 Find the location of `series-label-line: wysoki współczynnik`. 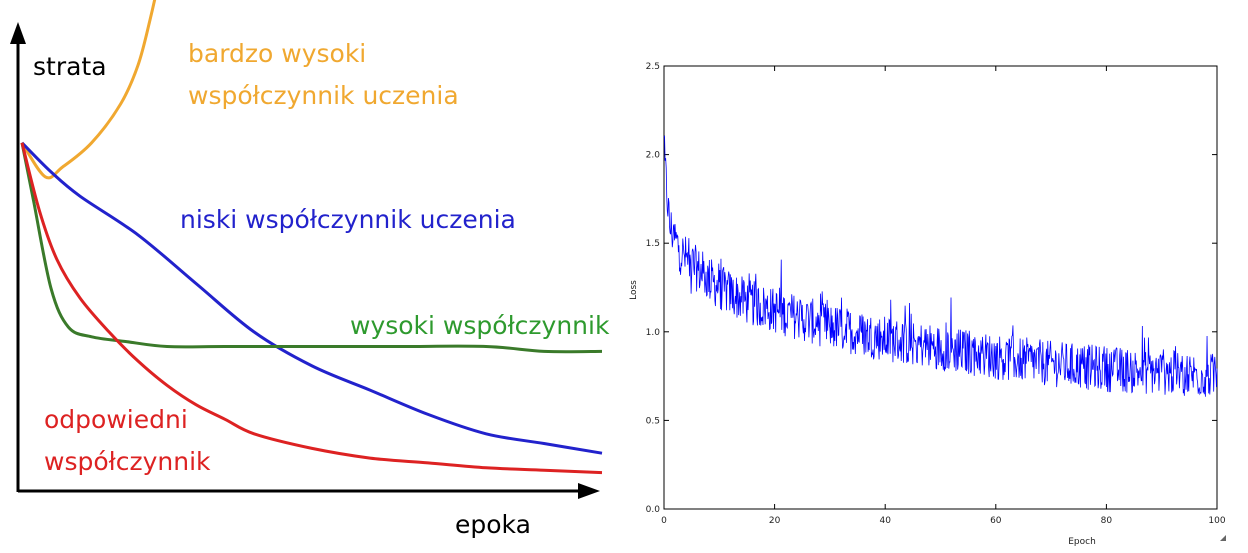

series-label-line: wysoki współczynnik is located at coordinates (480, 325).